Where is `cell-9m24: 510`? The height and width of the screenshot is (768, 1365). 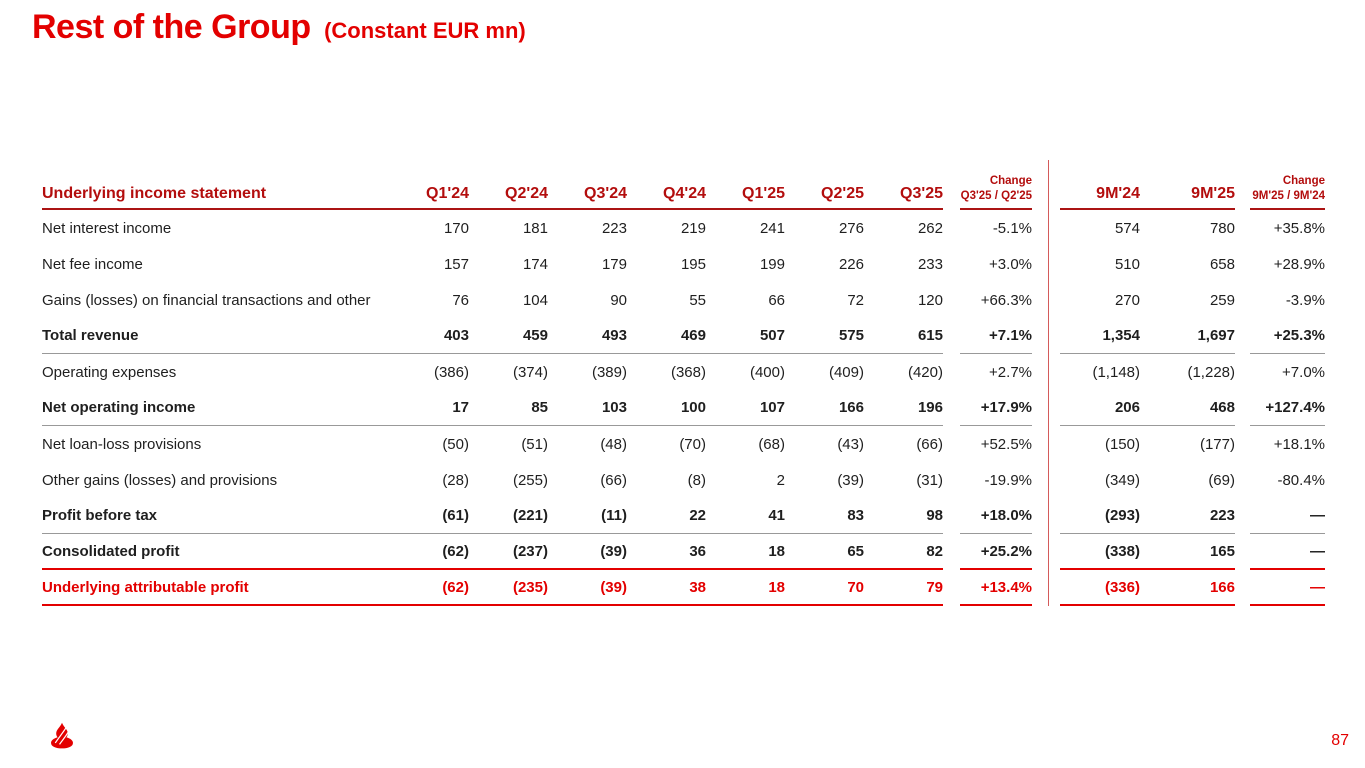 cell-9m24: 510 is located at coordinates (1127, 264).